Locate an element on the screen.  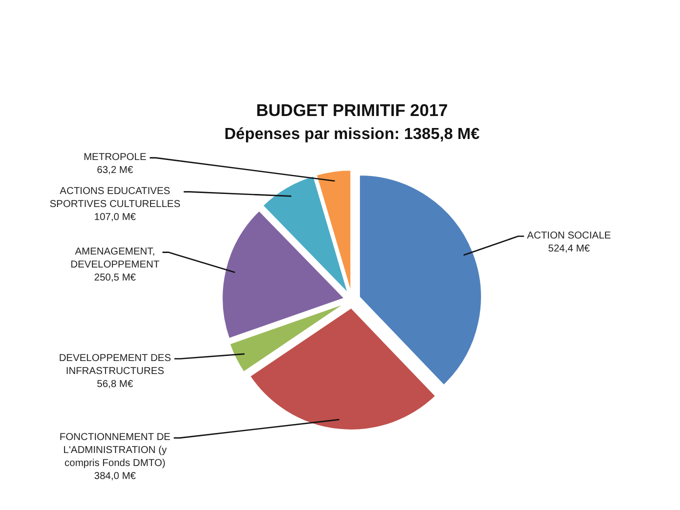
data-label: 107,0 M€ is located at coordinates (115, 217).